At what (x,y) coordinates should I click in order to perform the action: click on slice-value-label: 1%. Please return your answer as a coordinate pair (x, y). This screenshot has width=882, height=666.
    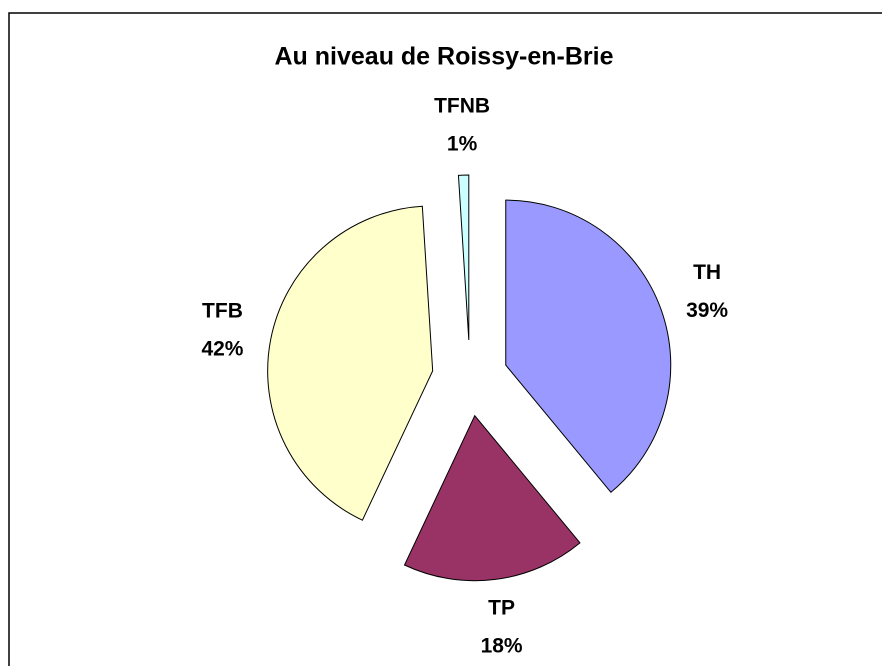
    Looking at the image, I should click on (462, 144).